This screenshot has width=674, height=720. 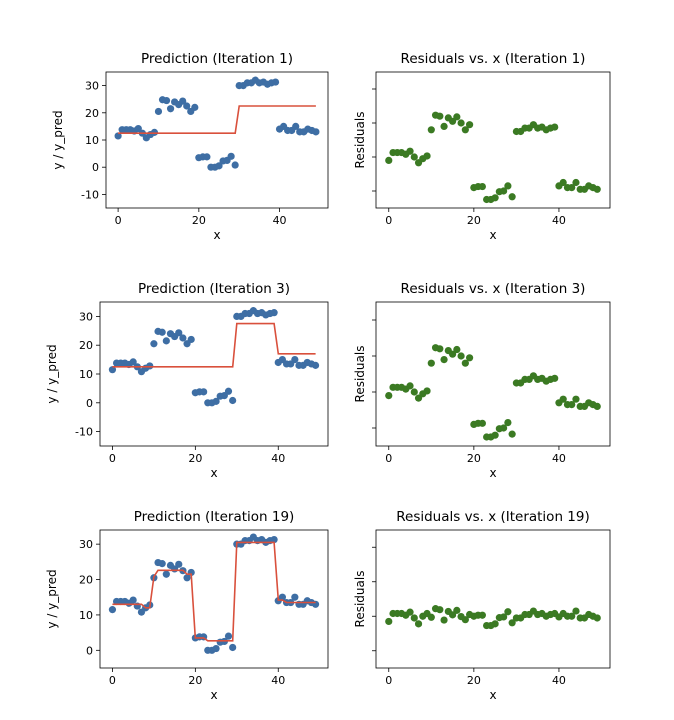 I want to click on chart-title: Prediction (Iteration 19), so click(x=214, y=517).